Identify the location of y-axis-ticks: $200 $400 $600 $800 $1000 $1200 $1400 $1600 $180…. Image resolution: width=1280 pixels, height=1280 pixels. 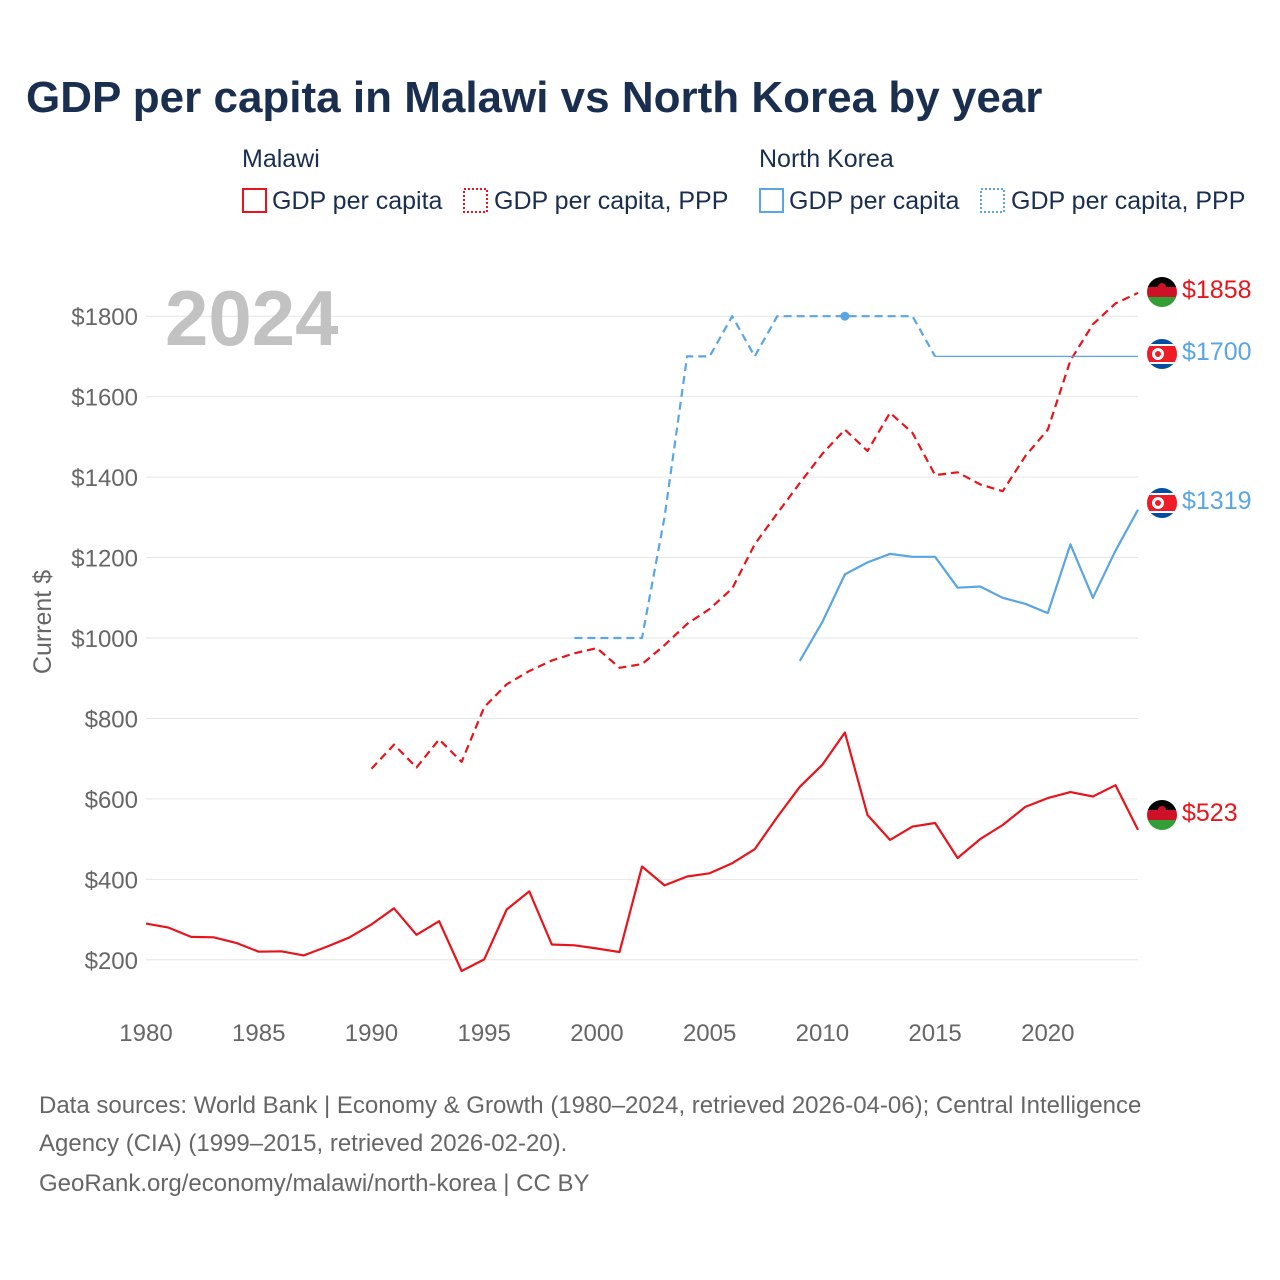
(104, 639).